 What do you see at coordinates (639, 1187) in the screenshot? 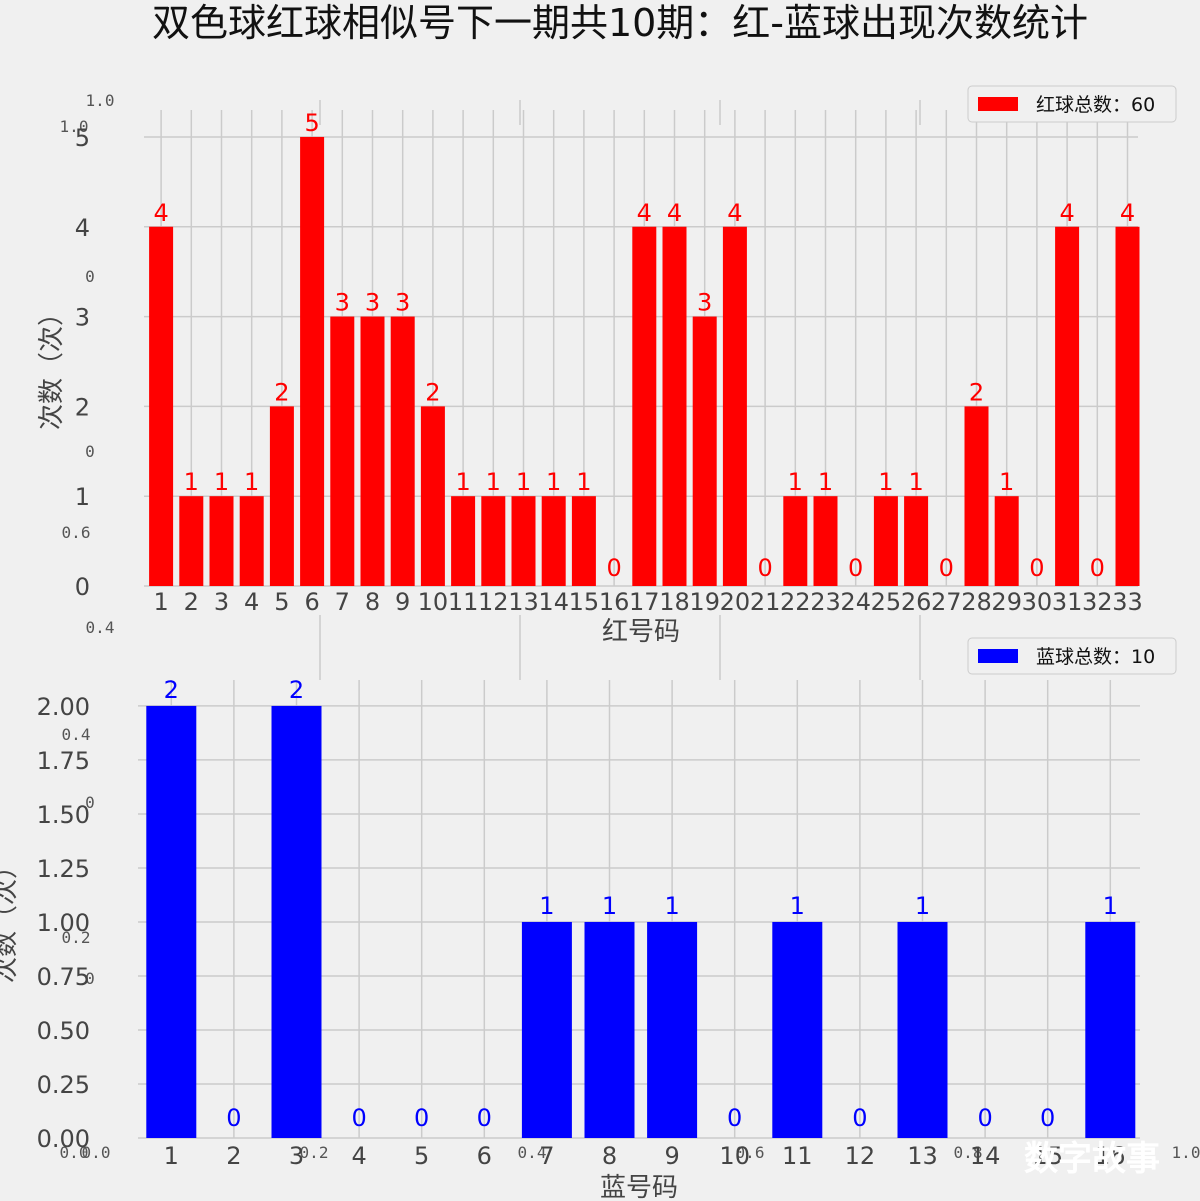
I see `x-axis-label: 蓝号码` at bounding box center [639, 1187].